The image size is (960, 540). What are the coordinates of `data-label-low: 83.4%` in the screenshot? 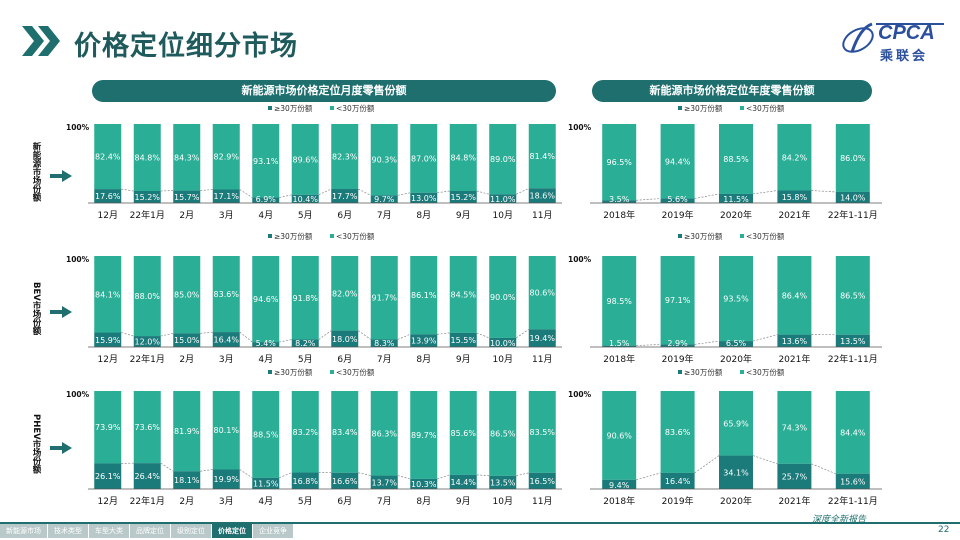 It's located at (345, 432).